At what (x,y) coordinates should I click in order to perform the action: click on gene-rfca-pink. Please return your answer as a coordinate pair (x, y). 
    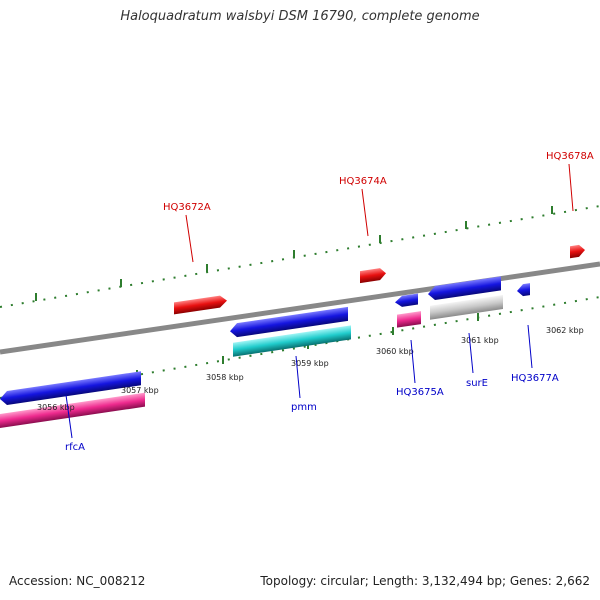
    Looking at the image, I should click on (72, 410).